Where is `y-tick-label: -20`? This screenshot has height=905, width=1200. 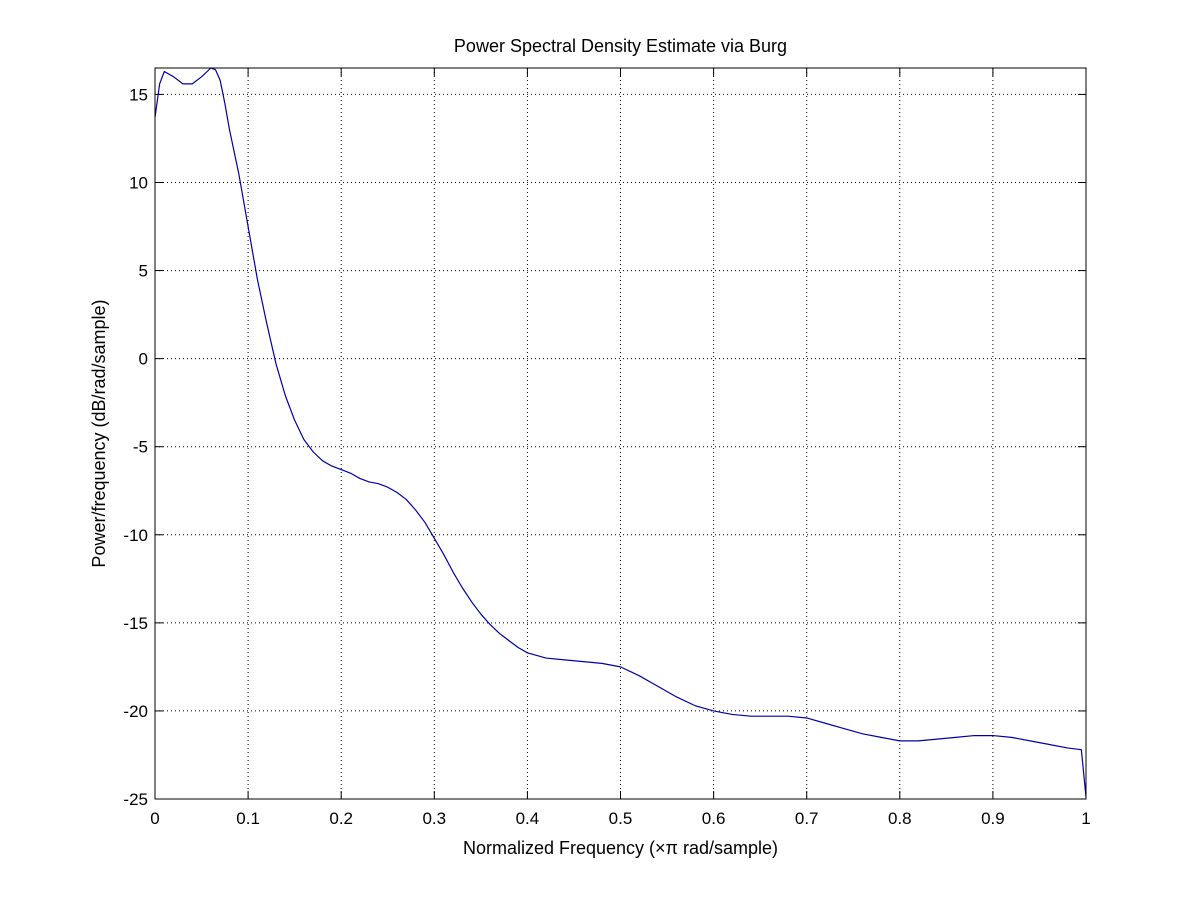 y-tick-label: -20 is located at coordinates (135, 711).